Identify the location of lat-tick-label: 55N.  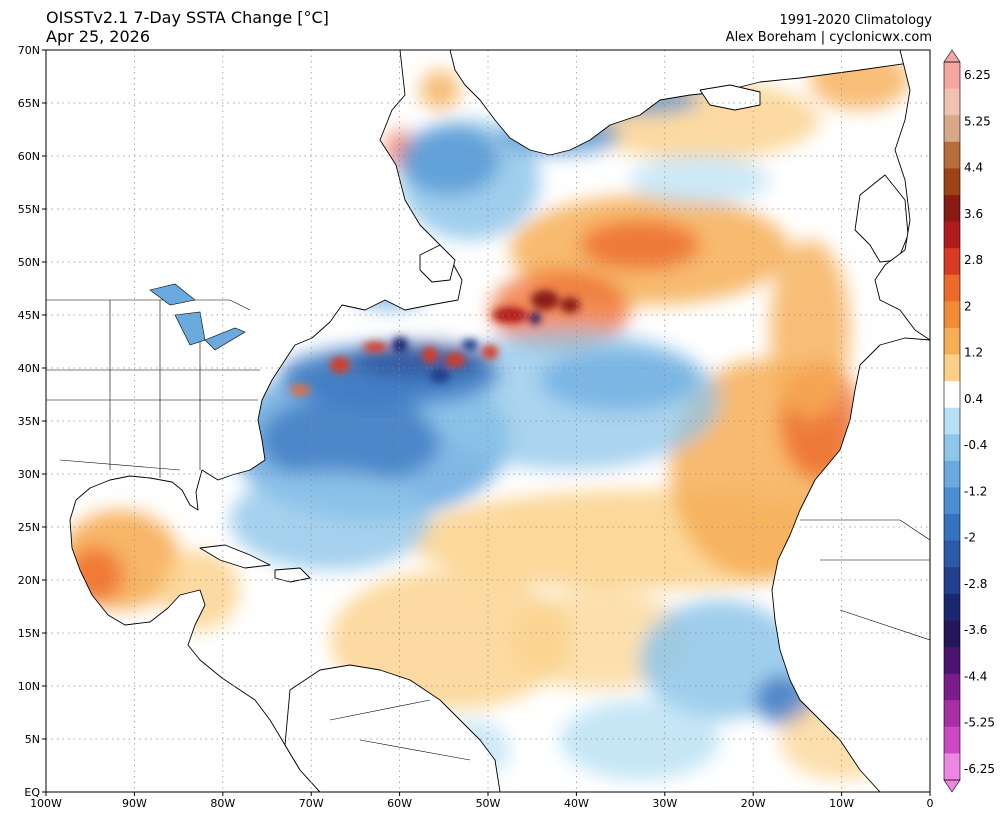
(29, 209).